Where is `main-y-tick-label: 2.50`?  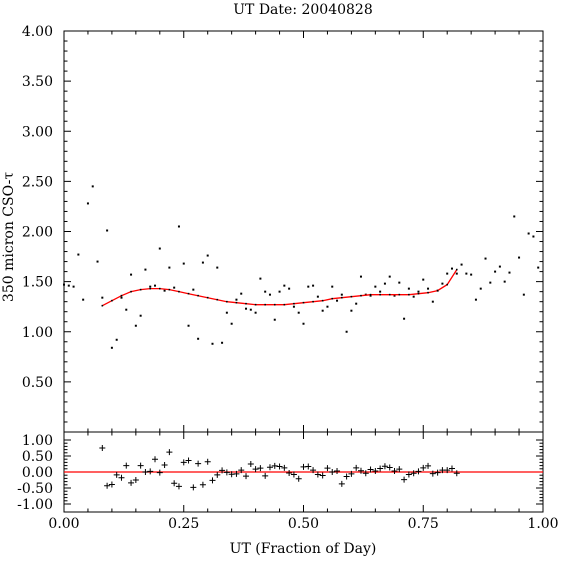 main-y-tick-label: 2.50 is located at coordinates (37, 182).